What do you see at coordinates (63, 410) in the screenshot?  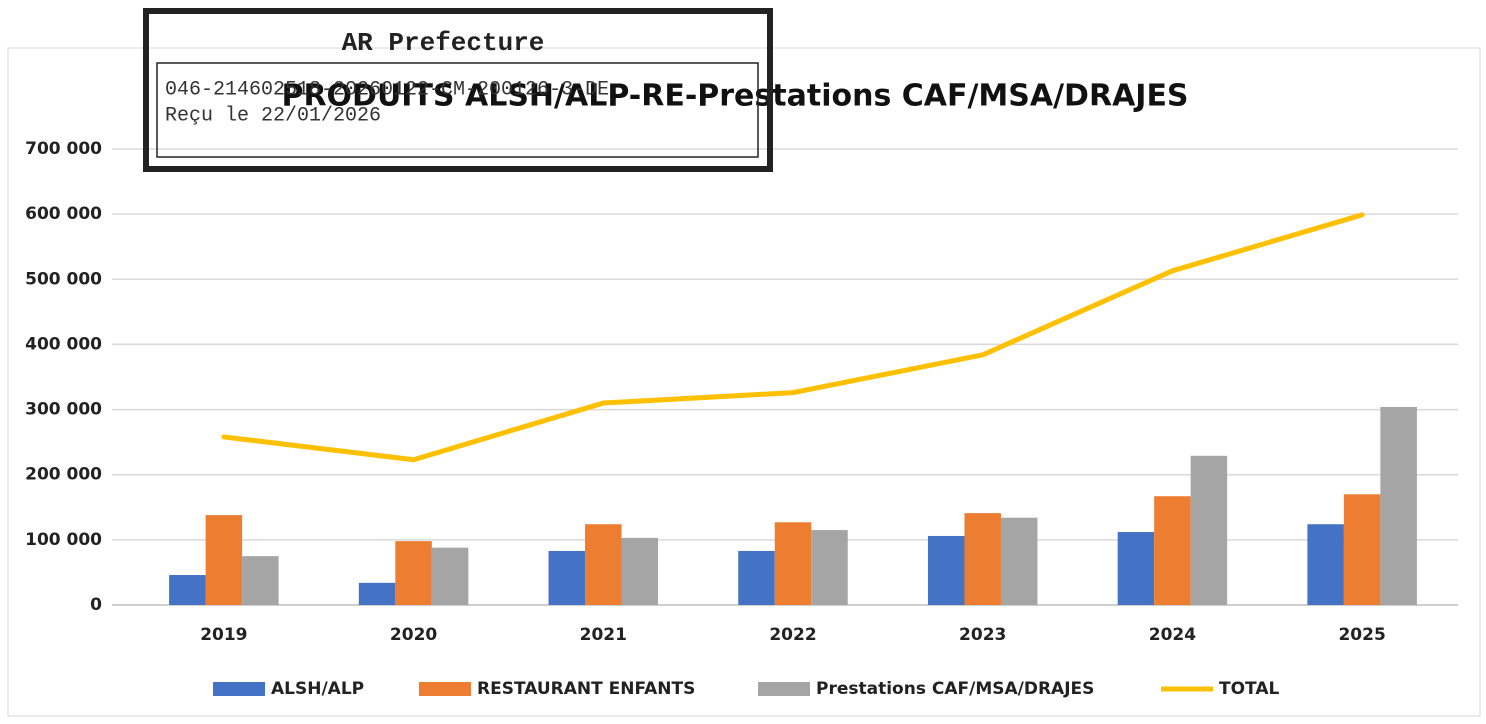 I see `y-tick-label: 300 000` at bounding box center [63, 410].